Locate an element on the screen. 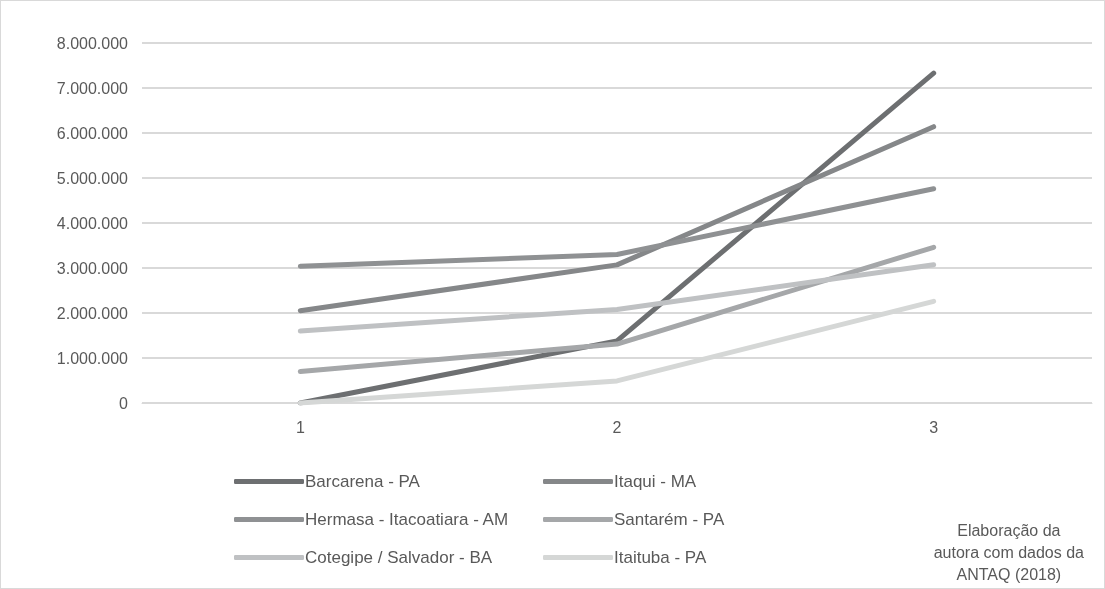 This screenshot has width=1105, height=589. y-tick-label: 1.000.000 is located at coordinates (92, 358).